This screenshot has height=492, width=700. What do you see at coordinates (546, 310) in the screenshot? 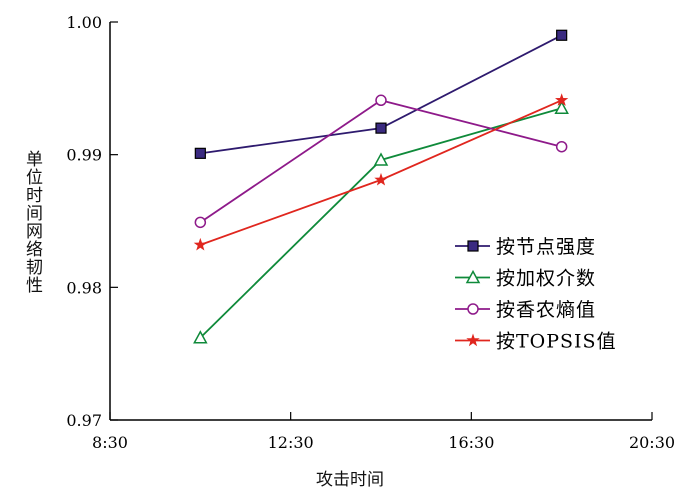
I see `legend-label: 按香农熵值` at bounding box center [546, 310].